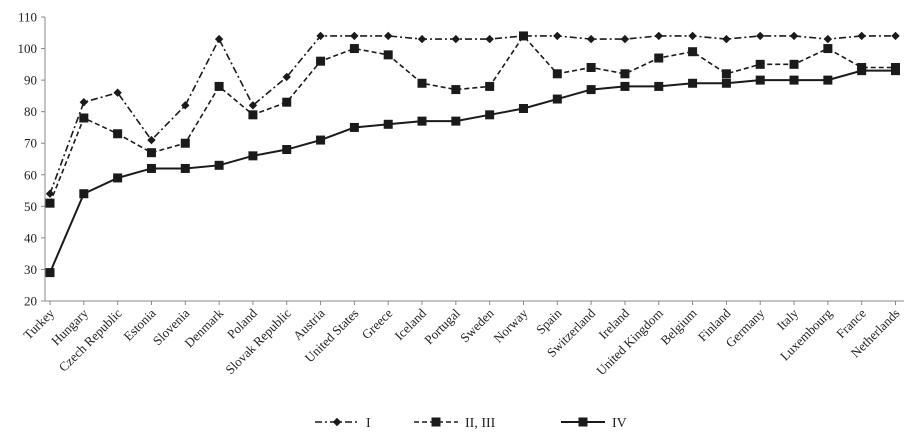 Image resolution: width=909 pixels, height=437 pixels. Describe the element at coordinates (28, 48) in the screenshot. I see `y-tick-label: 100` at that location.